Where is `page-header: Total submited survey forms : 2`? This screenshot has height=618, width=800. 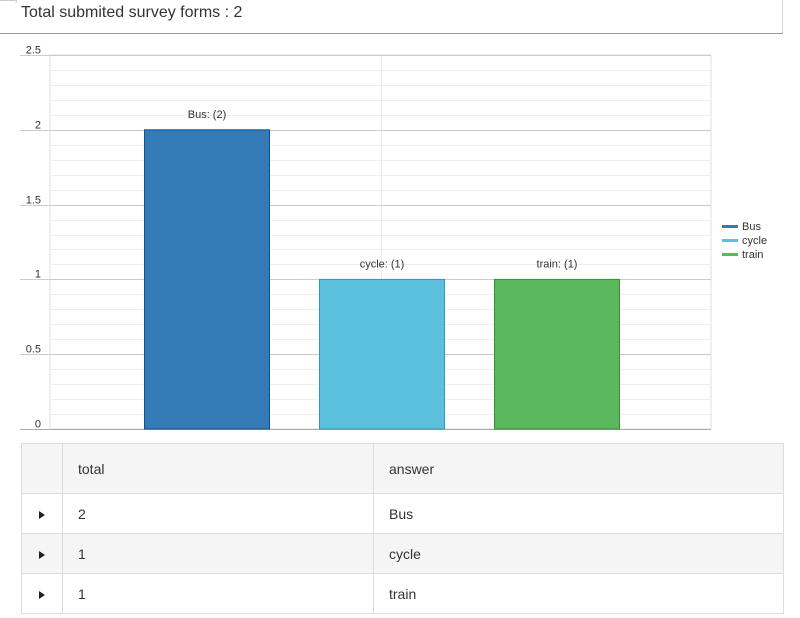 page-header: Total submited survey forms : 2 is located at coordinates (391, 17).